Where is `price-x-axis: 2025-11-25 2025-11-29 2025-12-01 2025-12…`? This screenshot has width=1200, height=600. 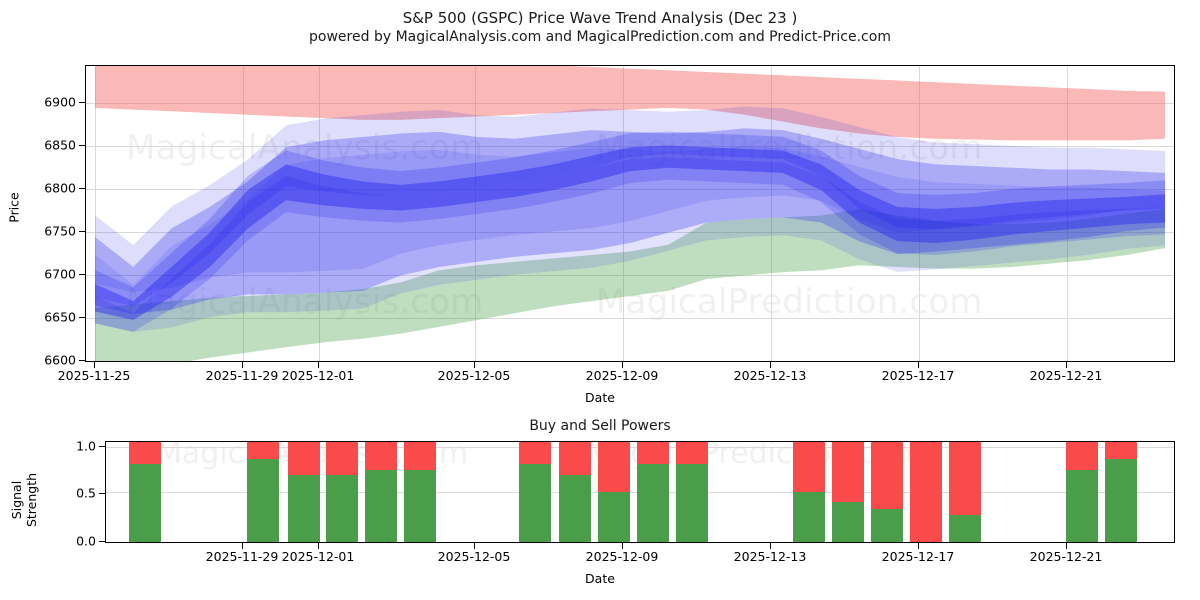
price-x-axis: 2025-11-25 2025-11-29 2025-12-01 2025-12… is located at coordinates (600, 377).